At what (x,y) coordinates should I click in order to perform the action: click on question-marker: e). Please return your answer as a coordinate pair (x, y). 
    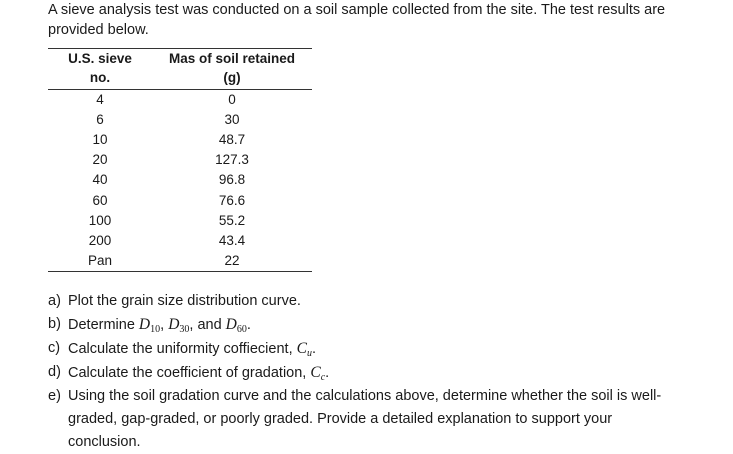
    Looking at the image, I should click on (54, 396).